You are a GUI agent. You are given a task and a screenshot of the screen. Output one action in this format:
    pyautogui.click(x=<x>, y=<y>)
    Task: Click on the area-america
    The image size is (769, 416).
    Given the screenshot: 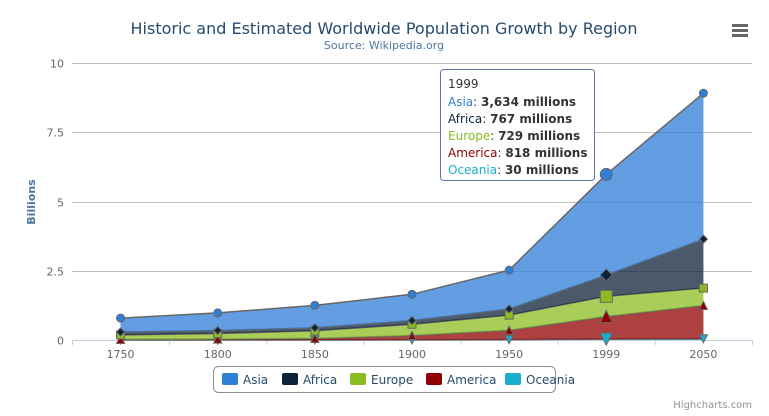 What is the action you would take?
    pyautogui.click(x=412, y=322)
    